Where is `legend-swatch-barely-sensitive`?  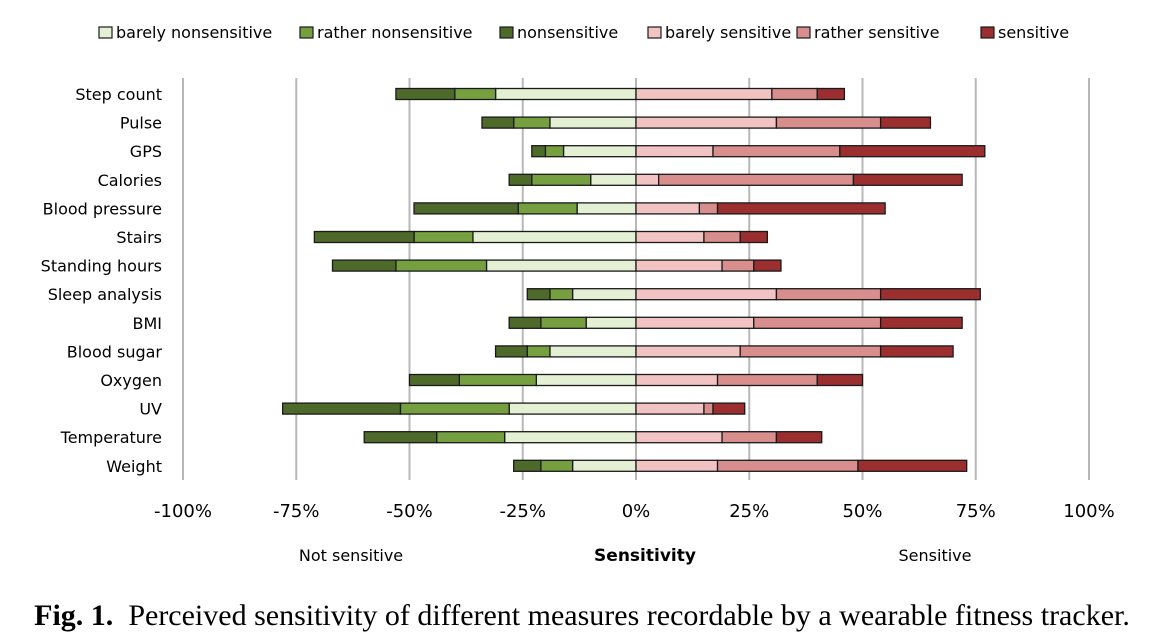 legend-swatch-barely-sensitive is located at coordinates (654, 32).